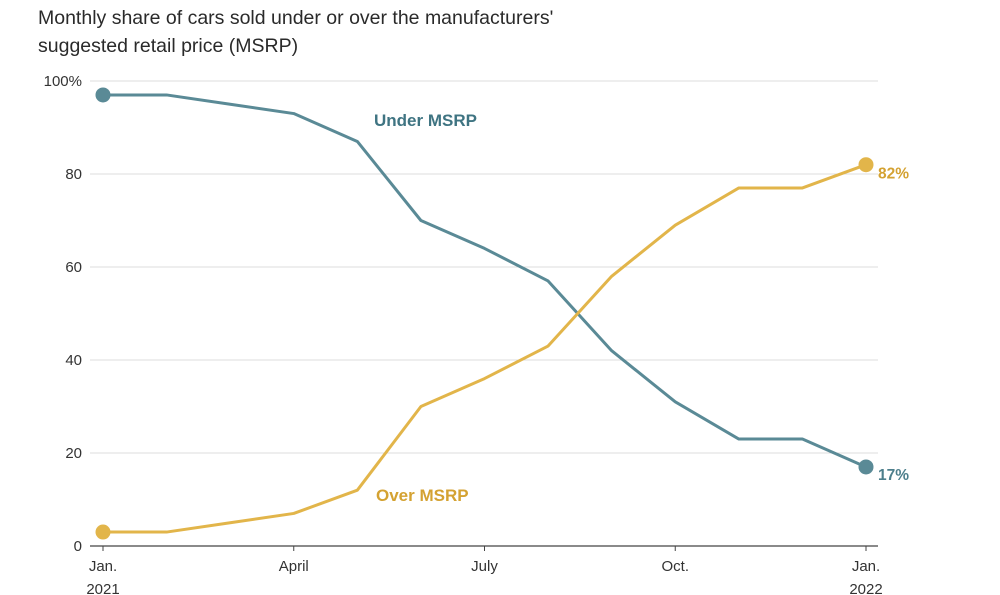 The width and height of the screenshot is (1000, 595). What do you see at coordinates (865, 588) in the screenshot?
I see `x-tick-year-12: 2022` at bounding box center [865, 588].